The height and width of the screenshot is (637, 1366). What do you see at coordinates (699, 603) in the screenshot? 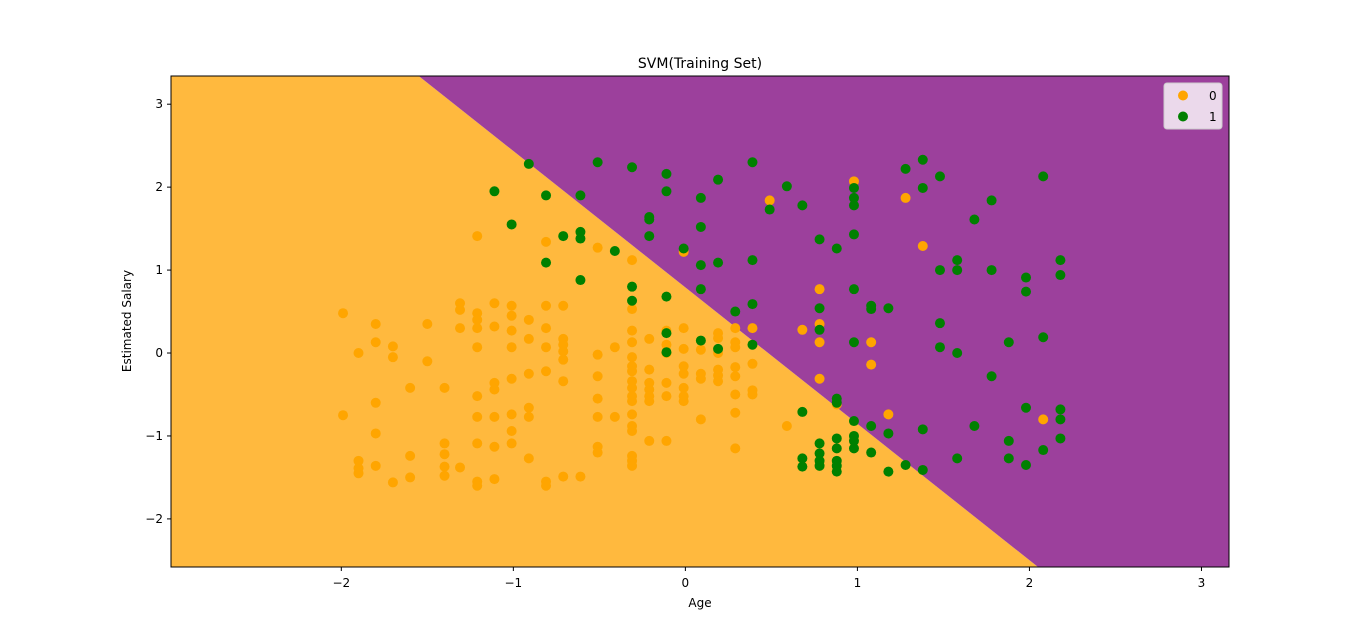
I see `x-axis-label: Age` at bounding box center [699, 603].